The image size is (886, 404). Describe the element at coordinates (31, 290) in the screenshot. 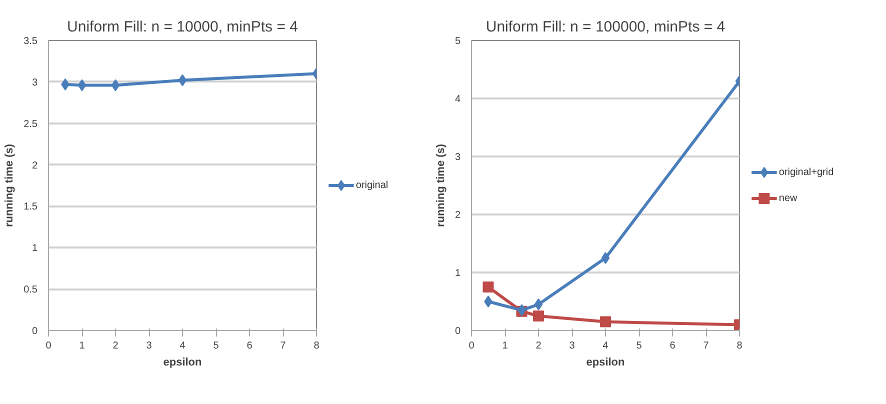

I see `y-tick-label: 0.5` at that location.